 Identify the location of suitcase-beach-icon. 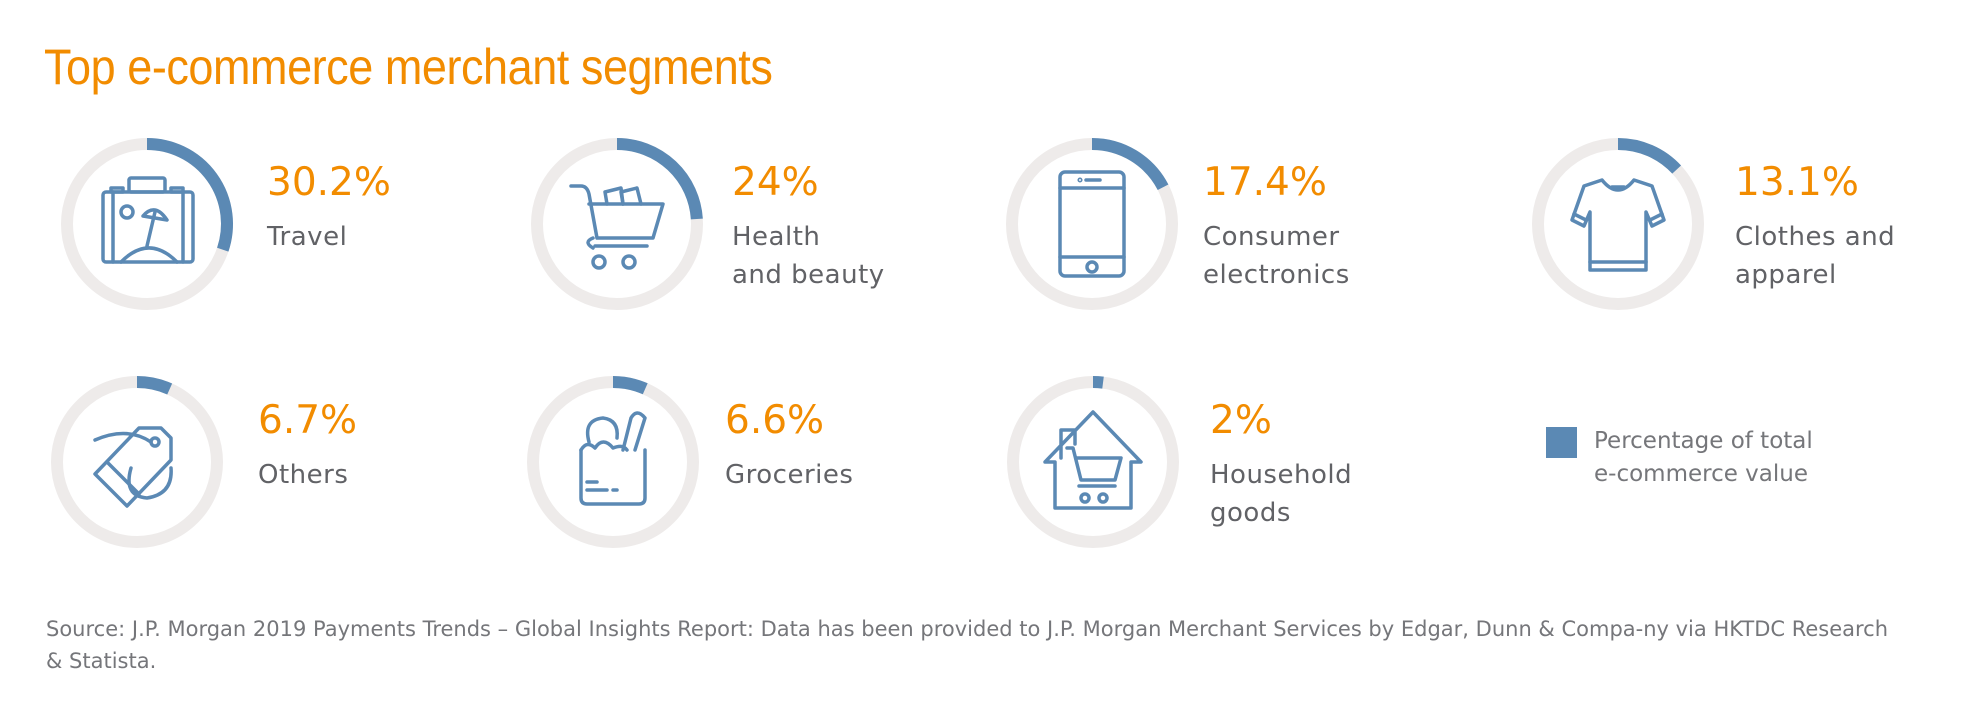
(148, 220).